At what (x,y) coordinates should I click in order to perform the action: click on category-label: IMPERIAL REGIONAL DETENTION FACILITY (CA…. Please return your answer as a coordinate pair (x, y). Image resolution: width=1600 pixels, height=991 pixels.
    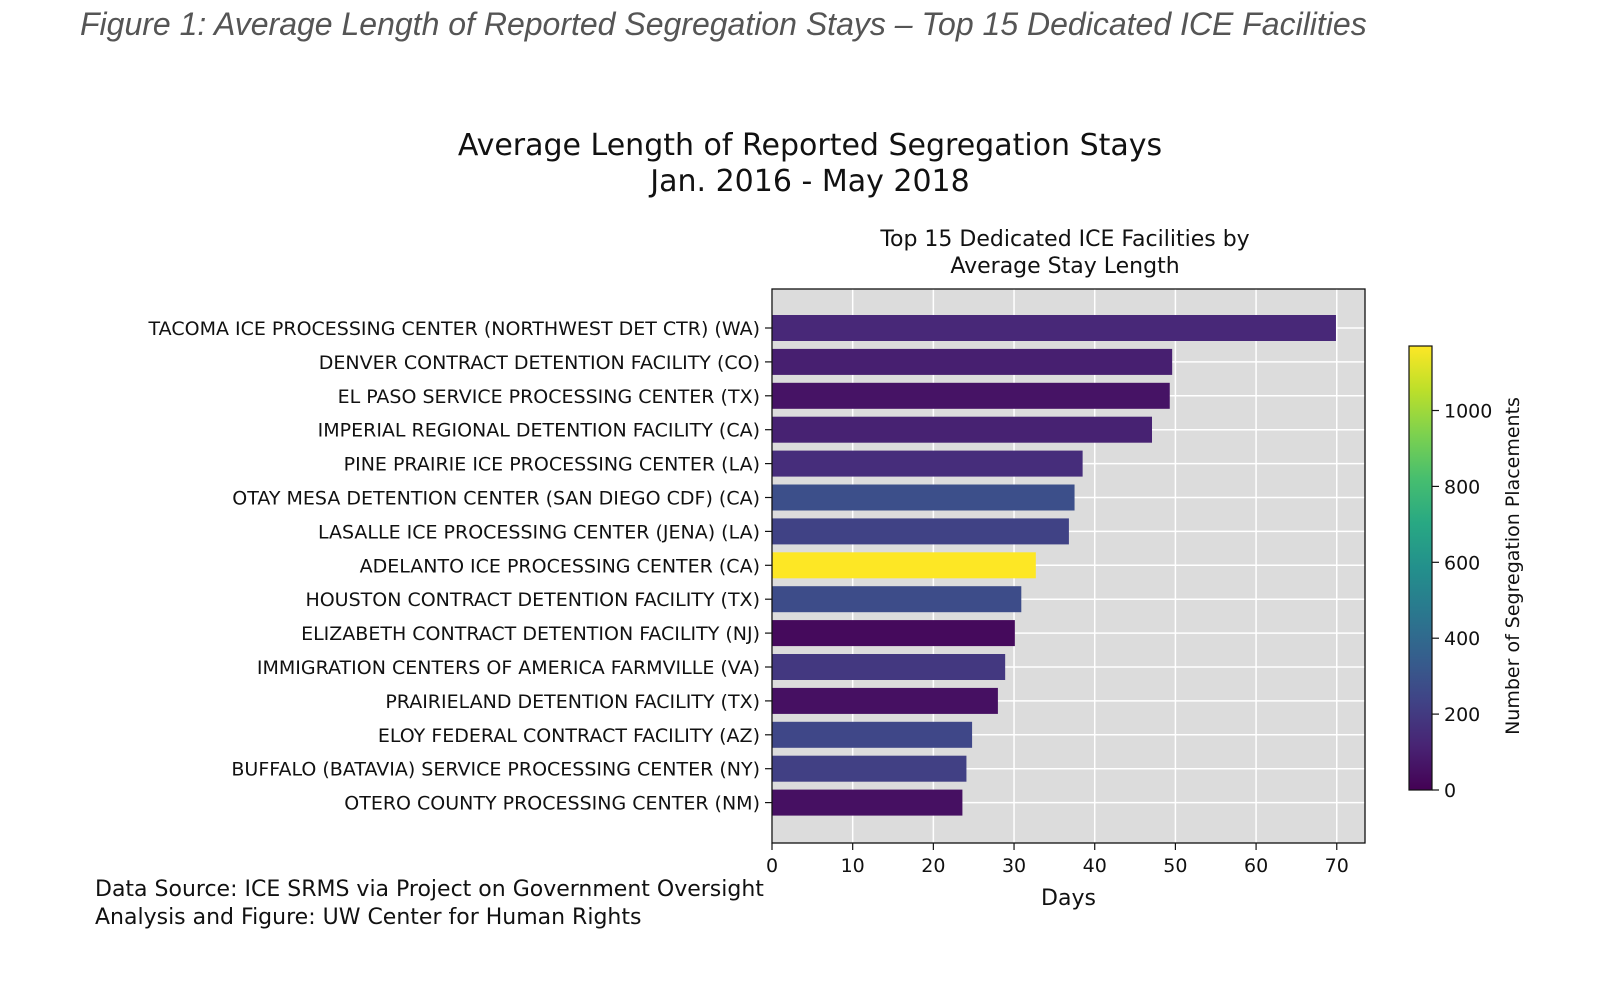
    Looking at the image, I should click on (539, 431).